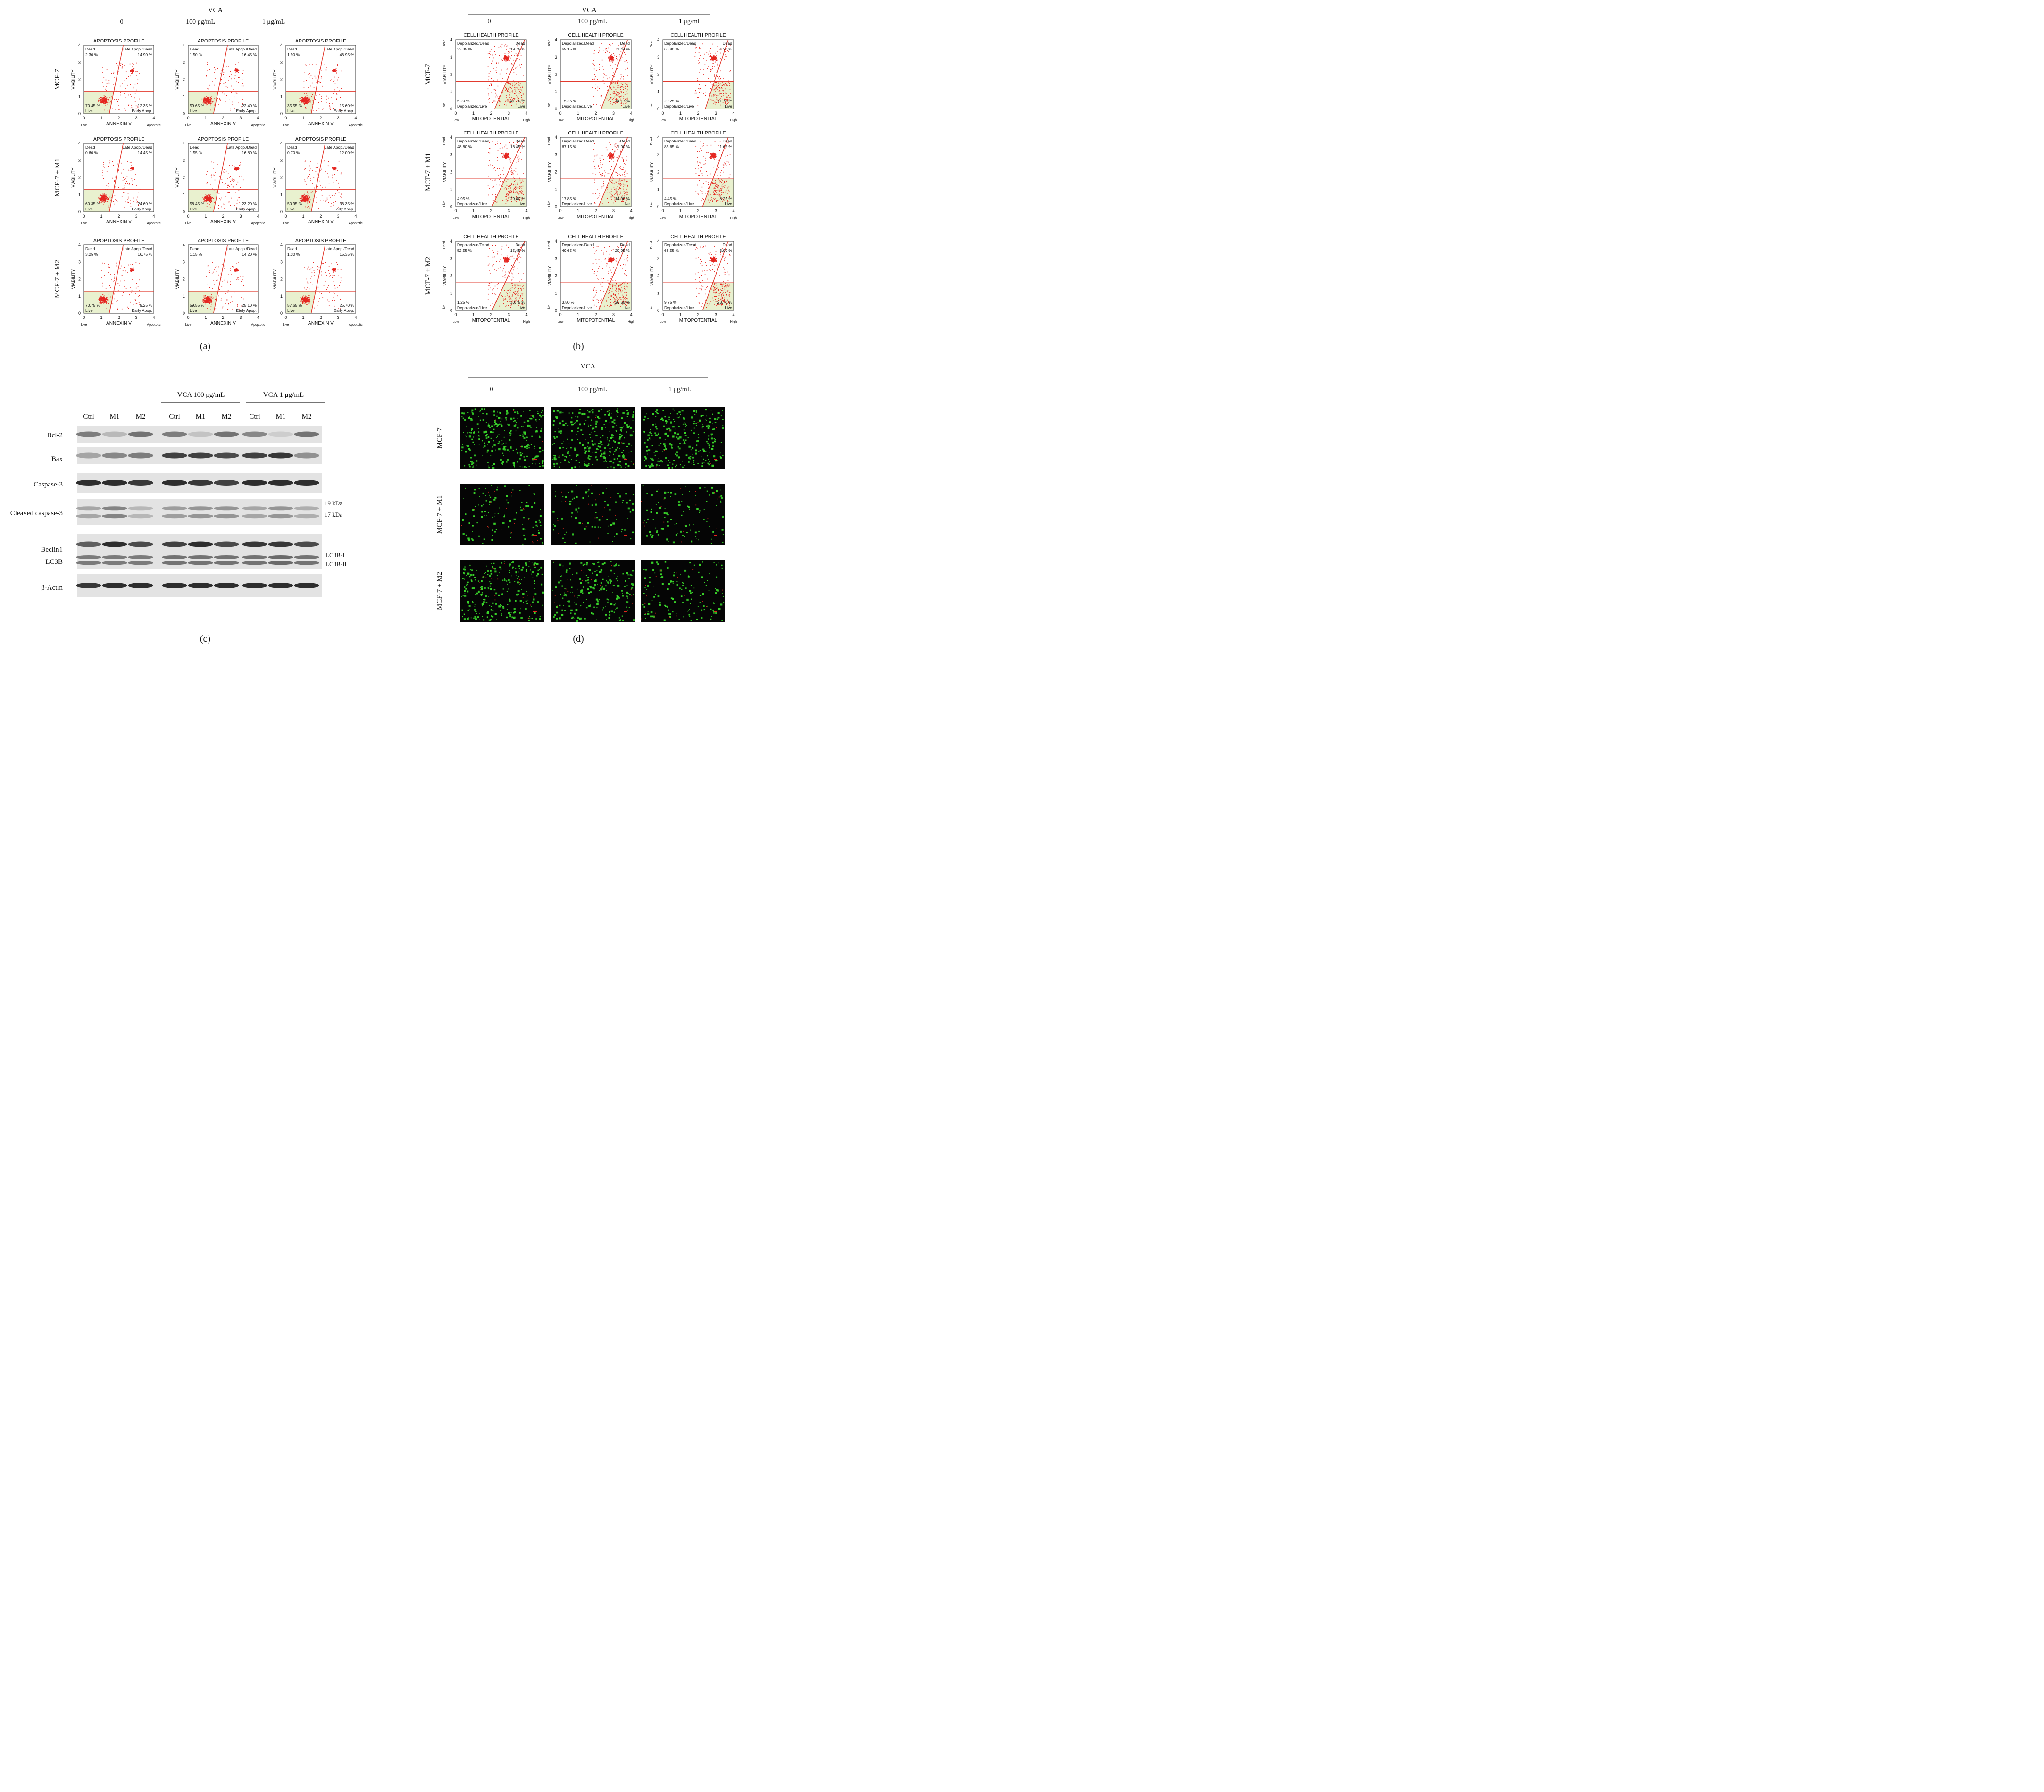  I want to click on panel-b-vca-title: VCA, so click(590, 10).